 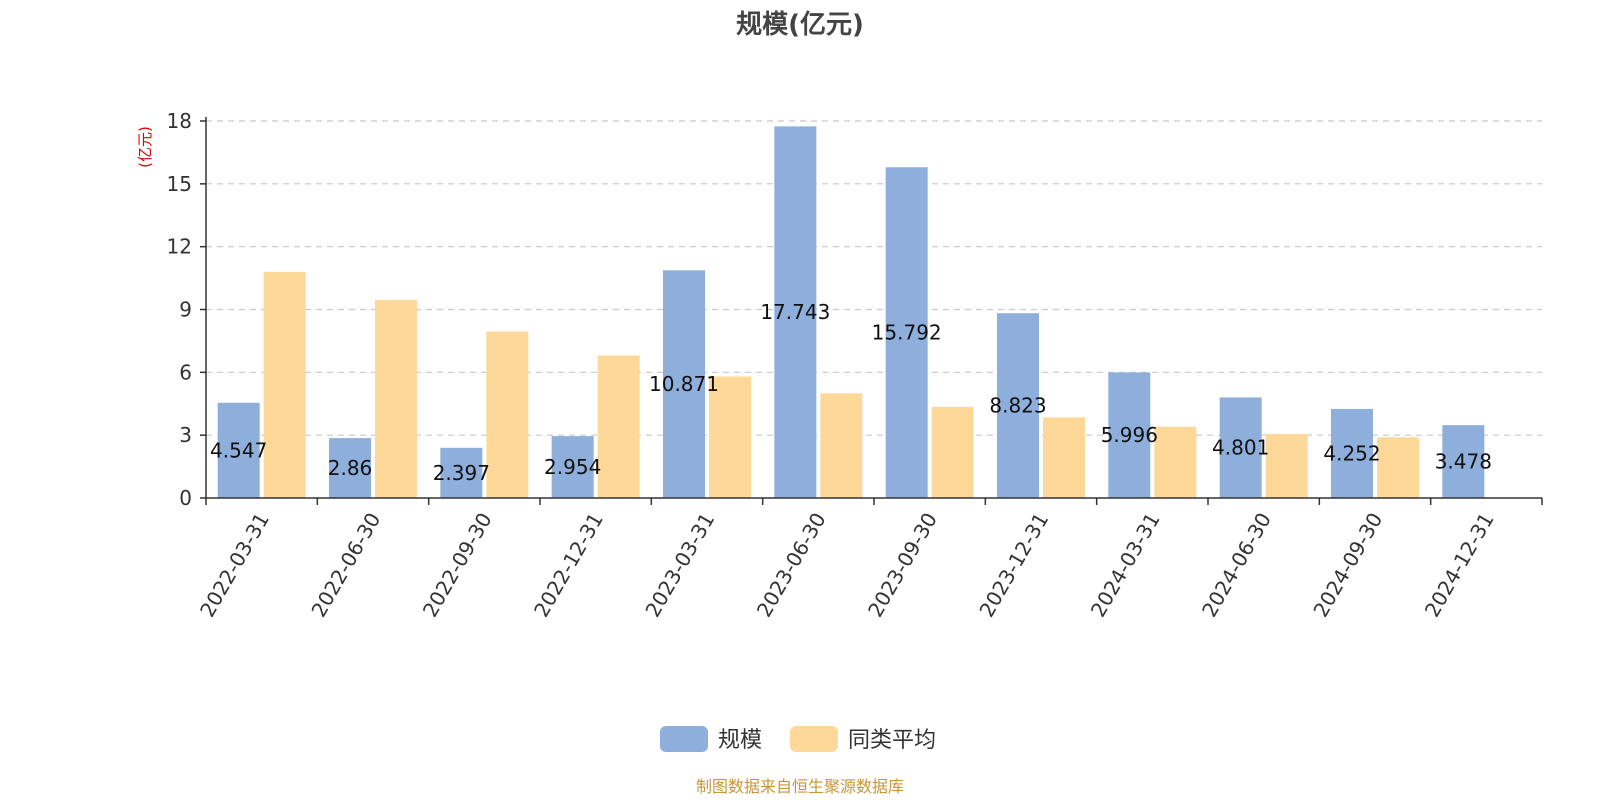 I want to click on bar-value-label: 4.801, so click(x=1240, y=448).